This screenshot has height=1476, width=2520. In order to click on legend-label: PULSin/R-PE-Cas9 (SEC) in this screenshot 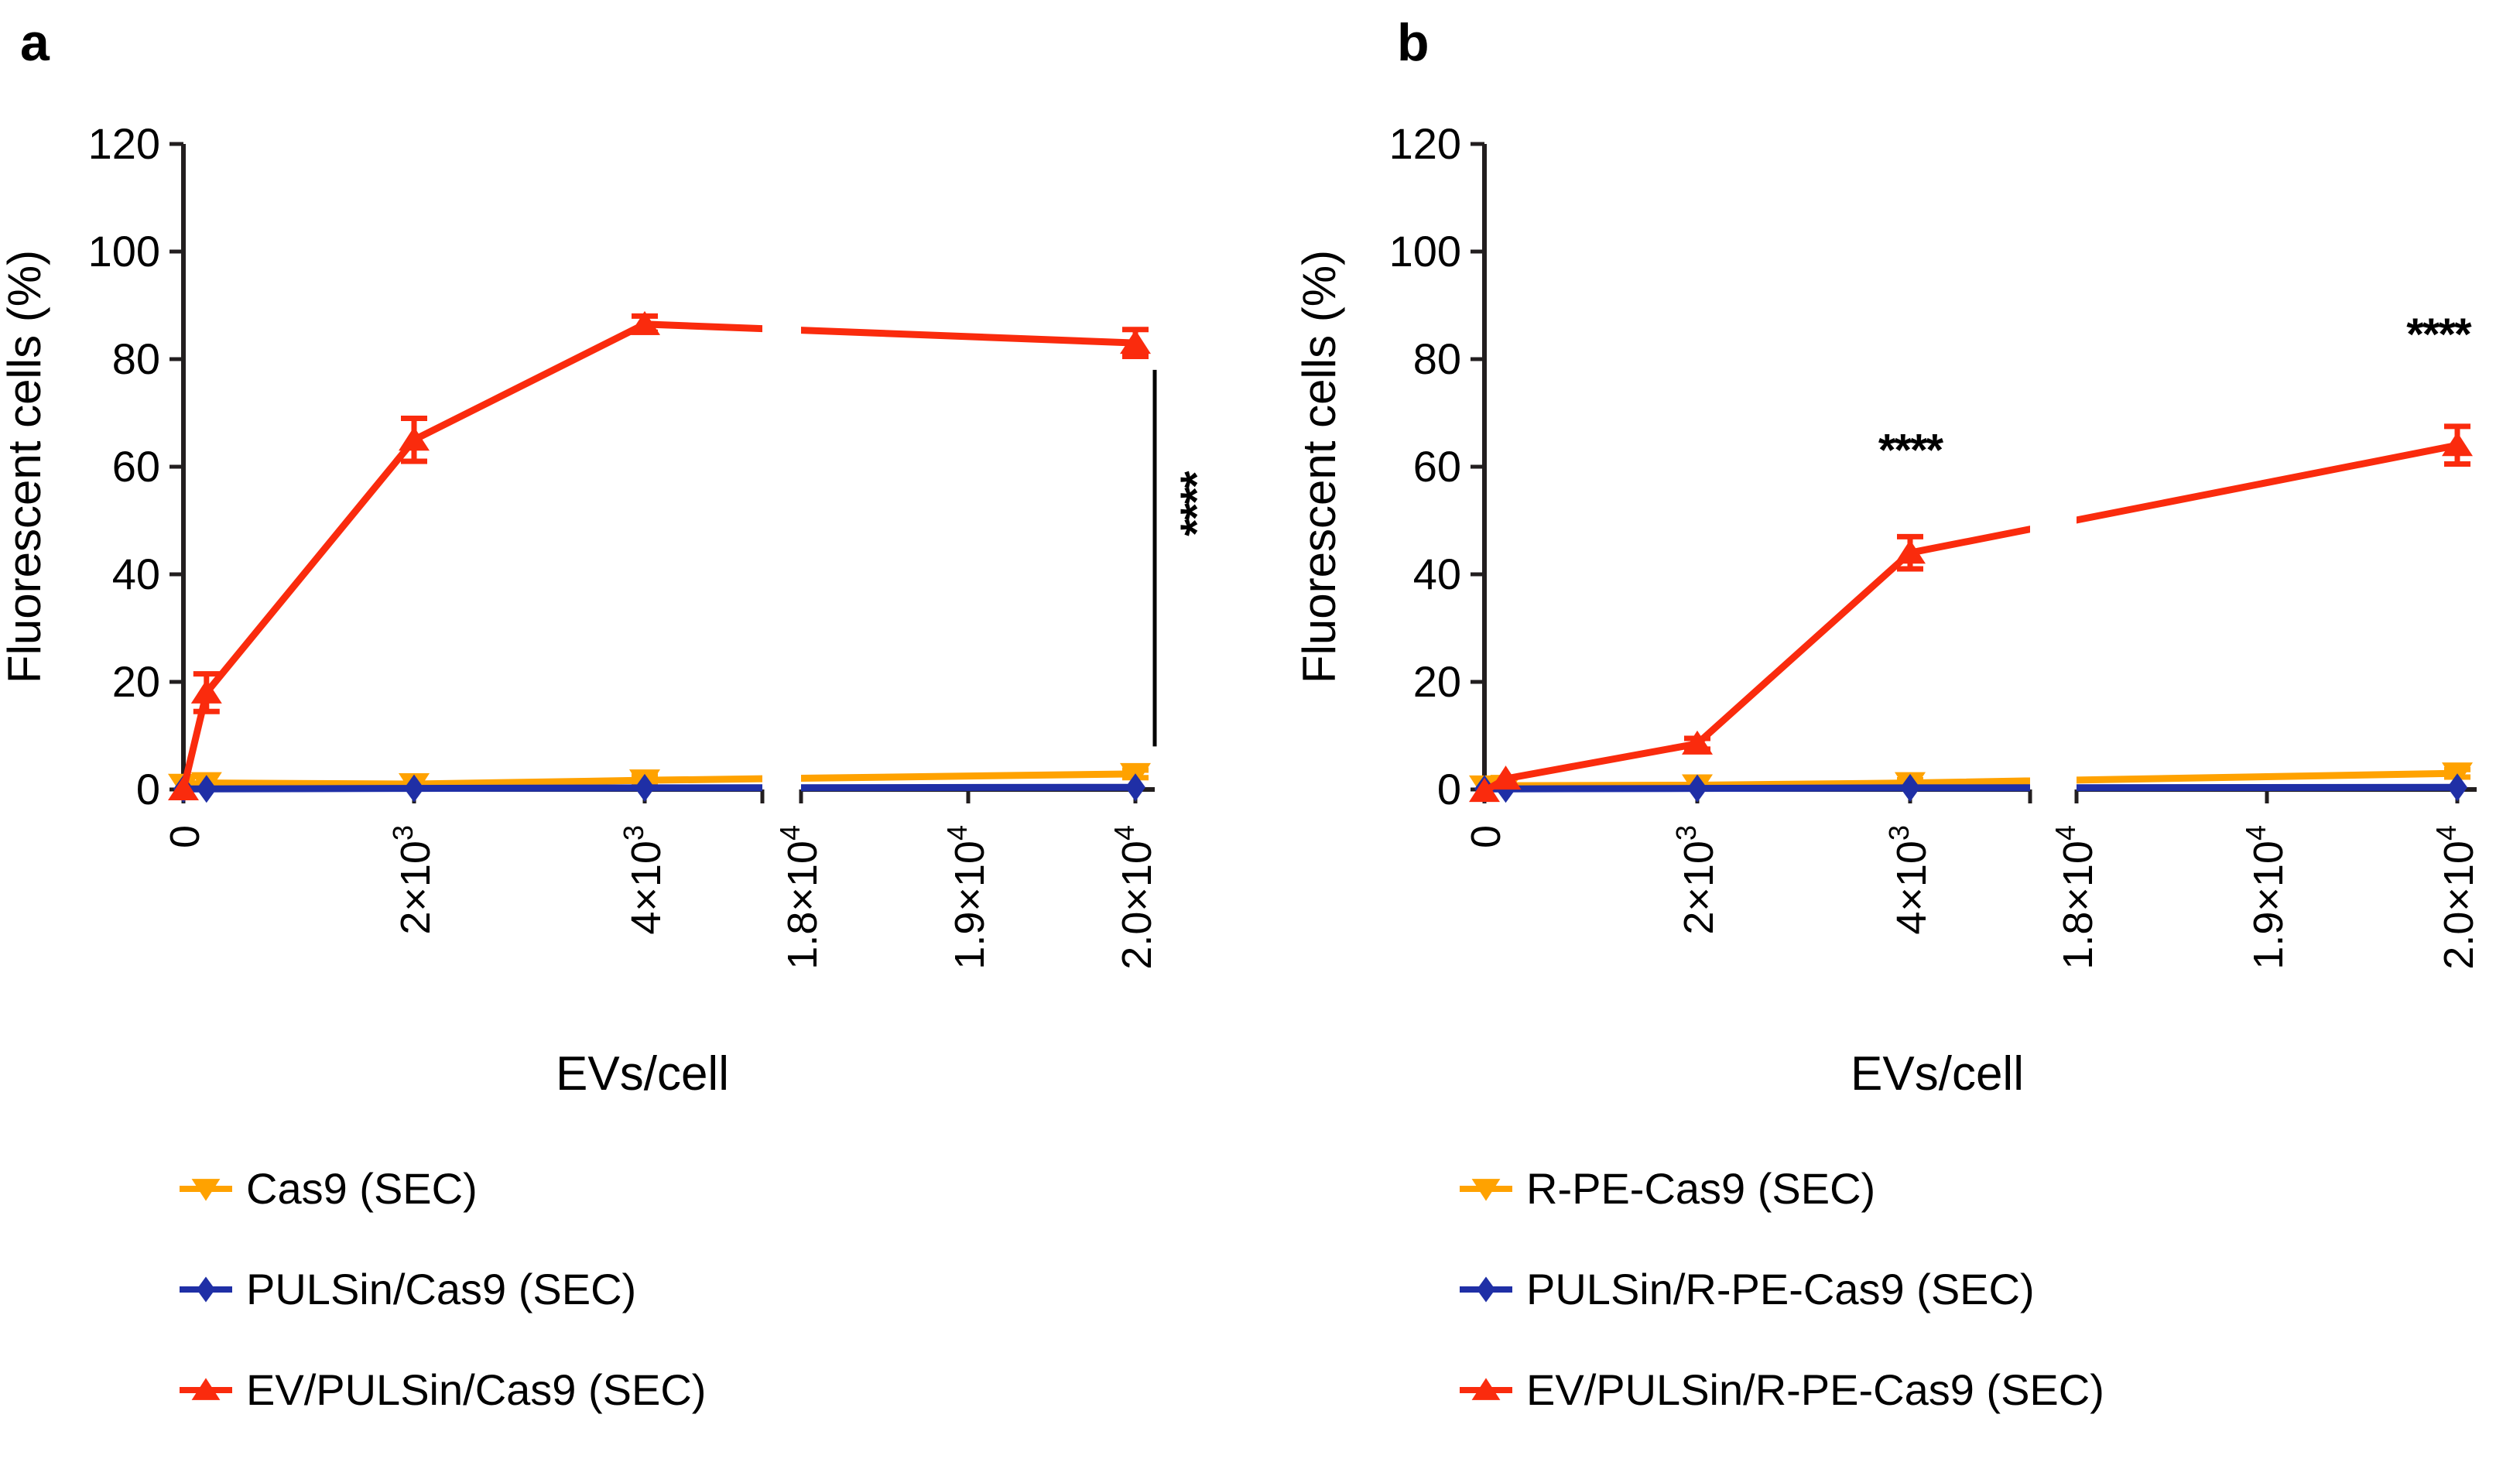, I will do `click(1781, 1289)`.